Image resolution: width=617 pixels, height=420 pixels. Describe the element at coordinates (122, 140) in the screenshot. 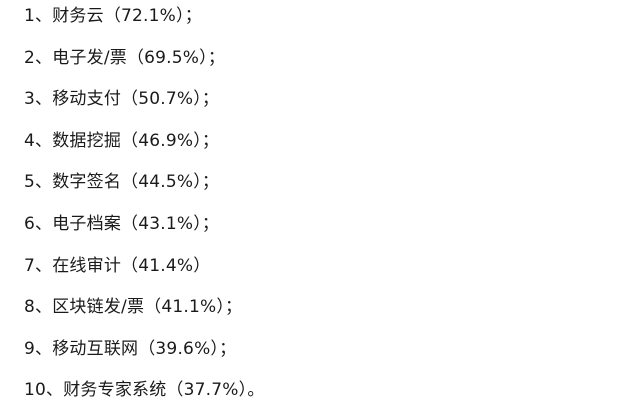

I see `list-item: 4、数据挖掘（46.9%）；` at that location.